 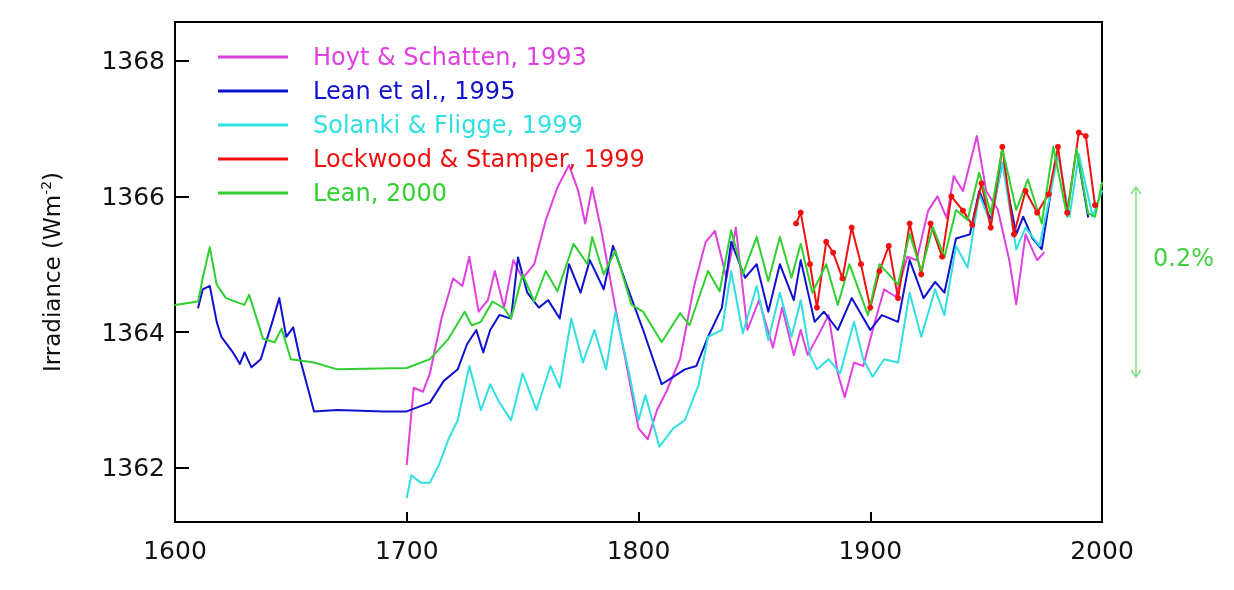 What do you see at coordinates (133, 61) in the screenshot?
I see `y-tick-label: 1368` at bounding box center [133, 61].